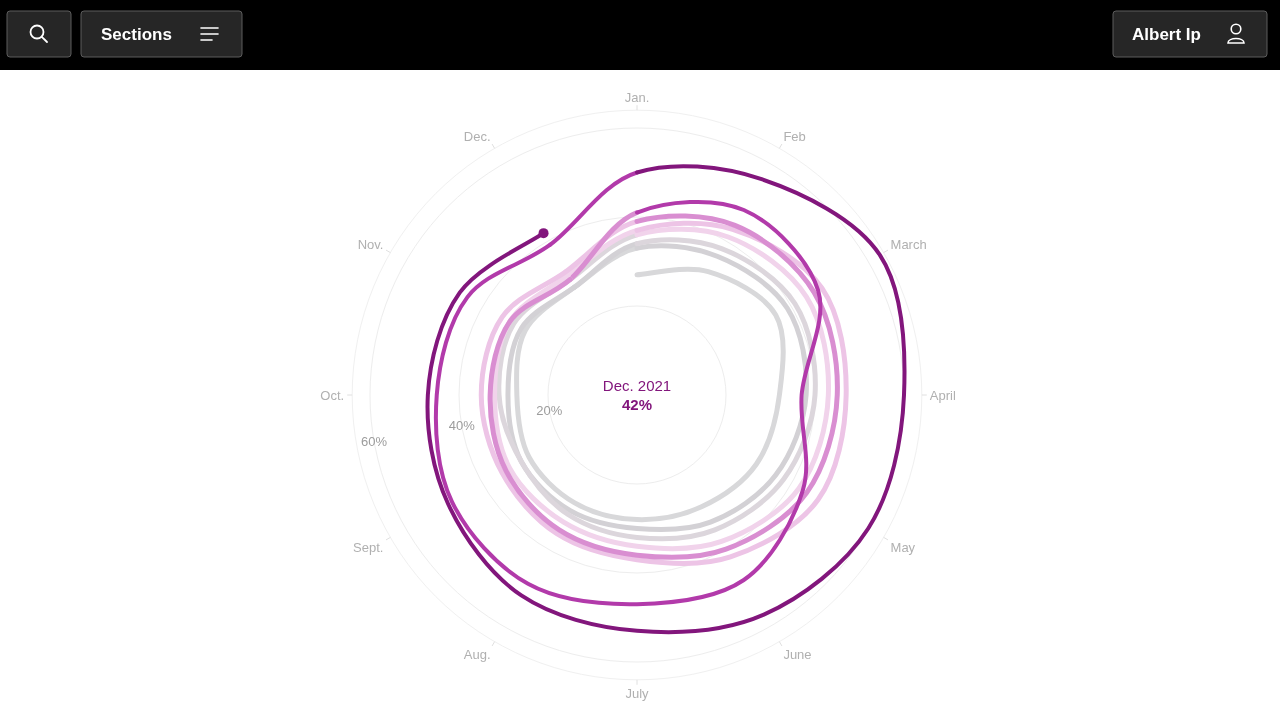  I want to click on text: Albert Ip, so click(1166, 34).